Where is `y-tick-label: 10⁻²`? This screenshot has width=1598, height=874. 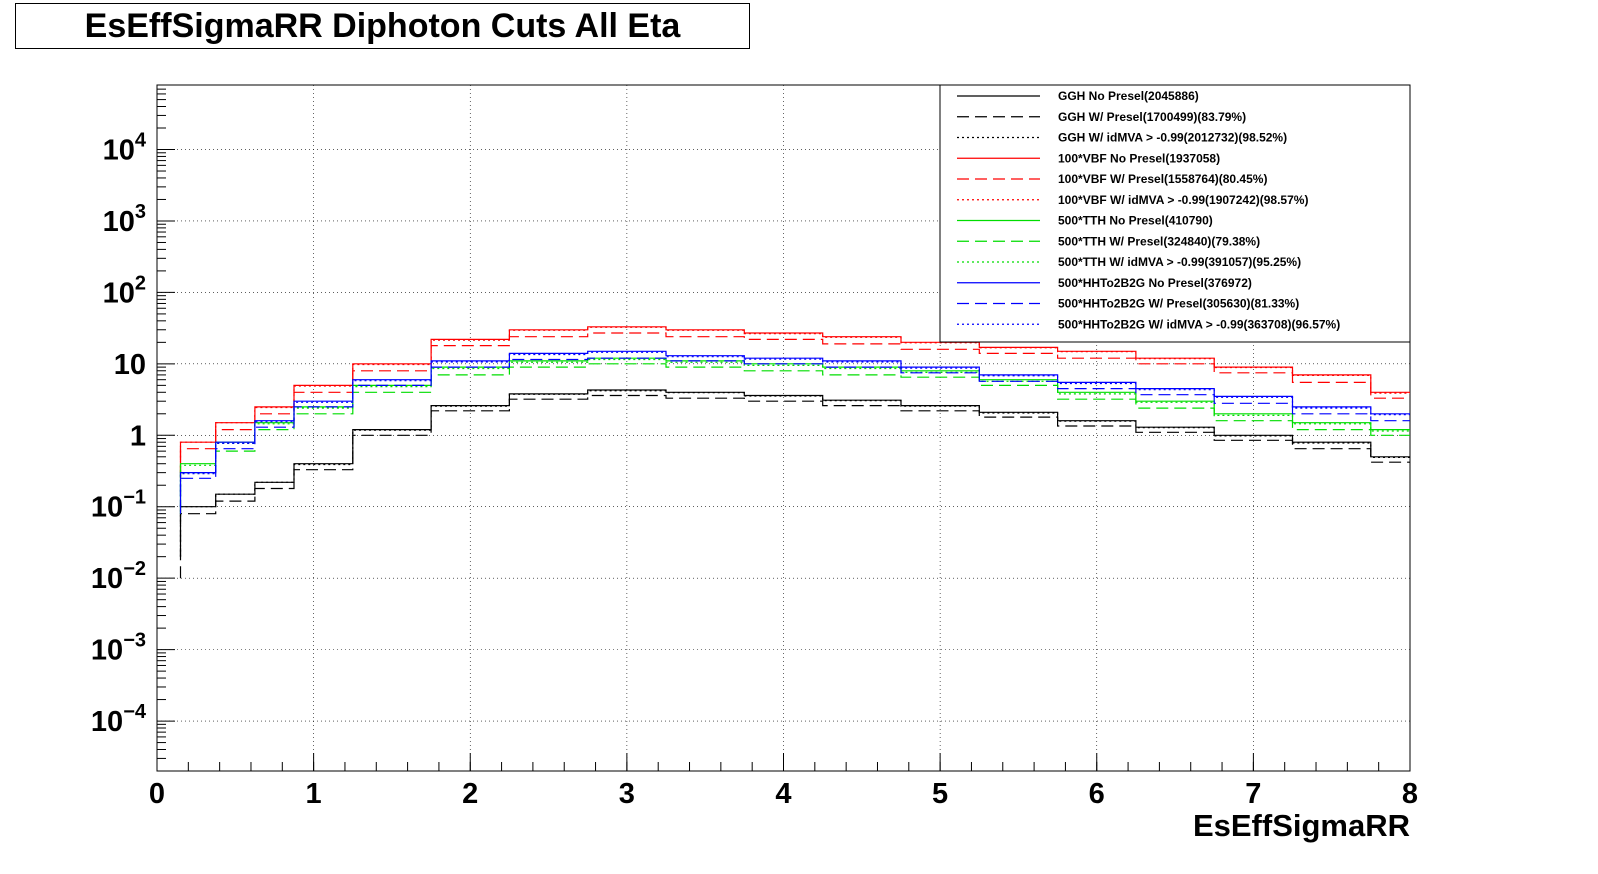
y-tick-label: 10⁻² is located at coordinates (118, 576).